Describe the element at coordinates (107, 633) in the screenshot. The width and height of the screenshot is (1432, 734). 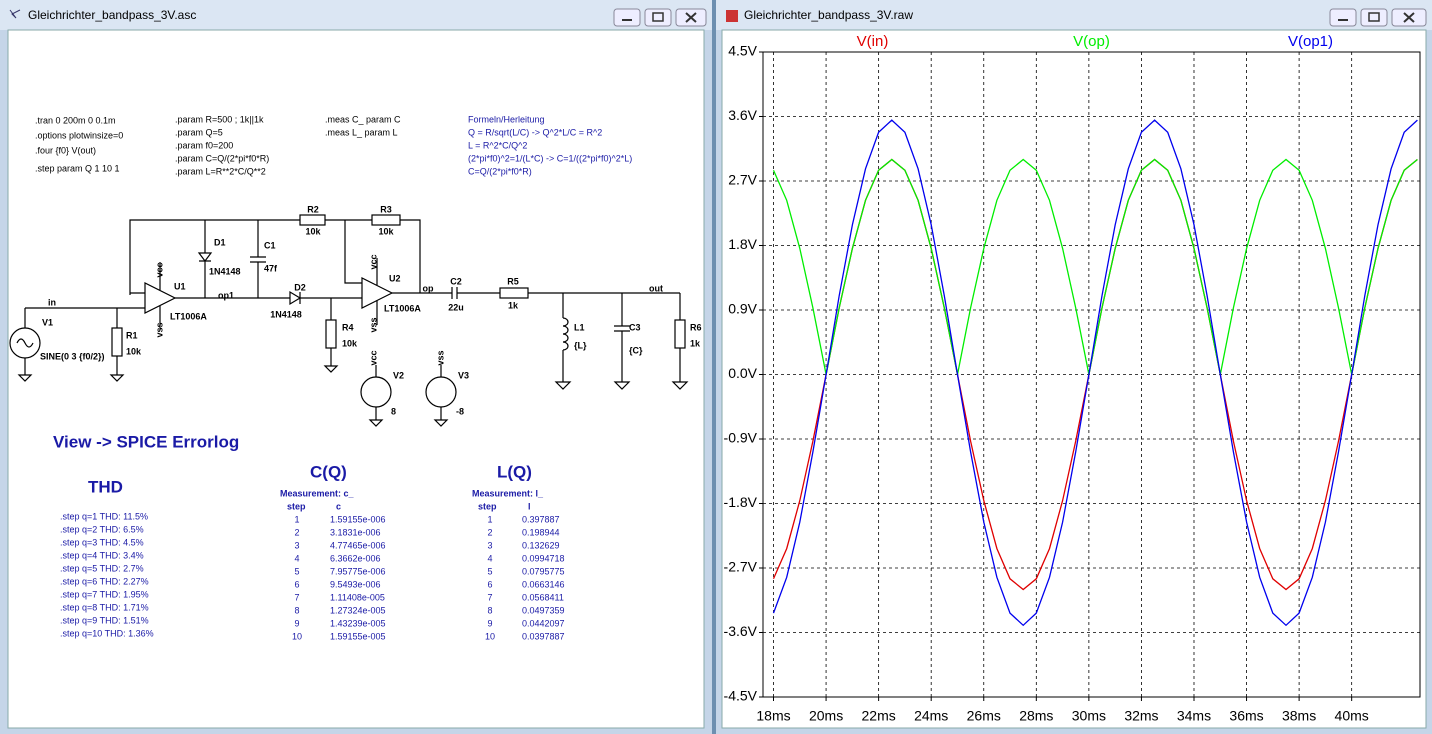
I see `thd-row: .step q=10 THD: 1.36%` at that location.